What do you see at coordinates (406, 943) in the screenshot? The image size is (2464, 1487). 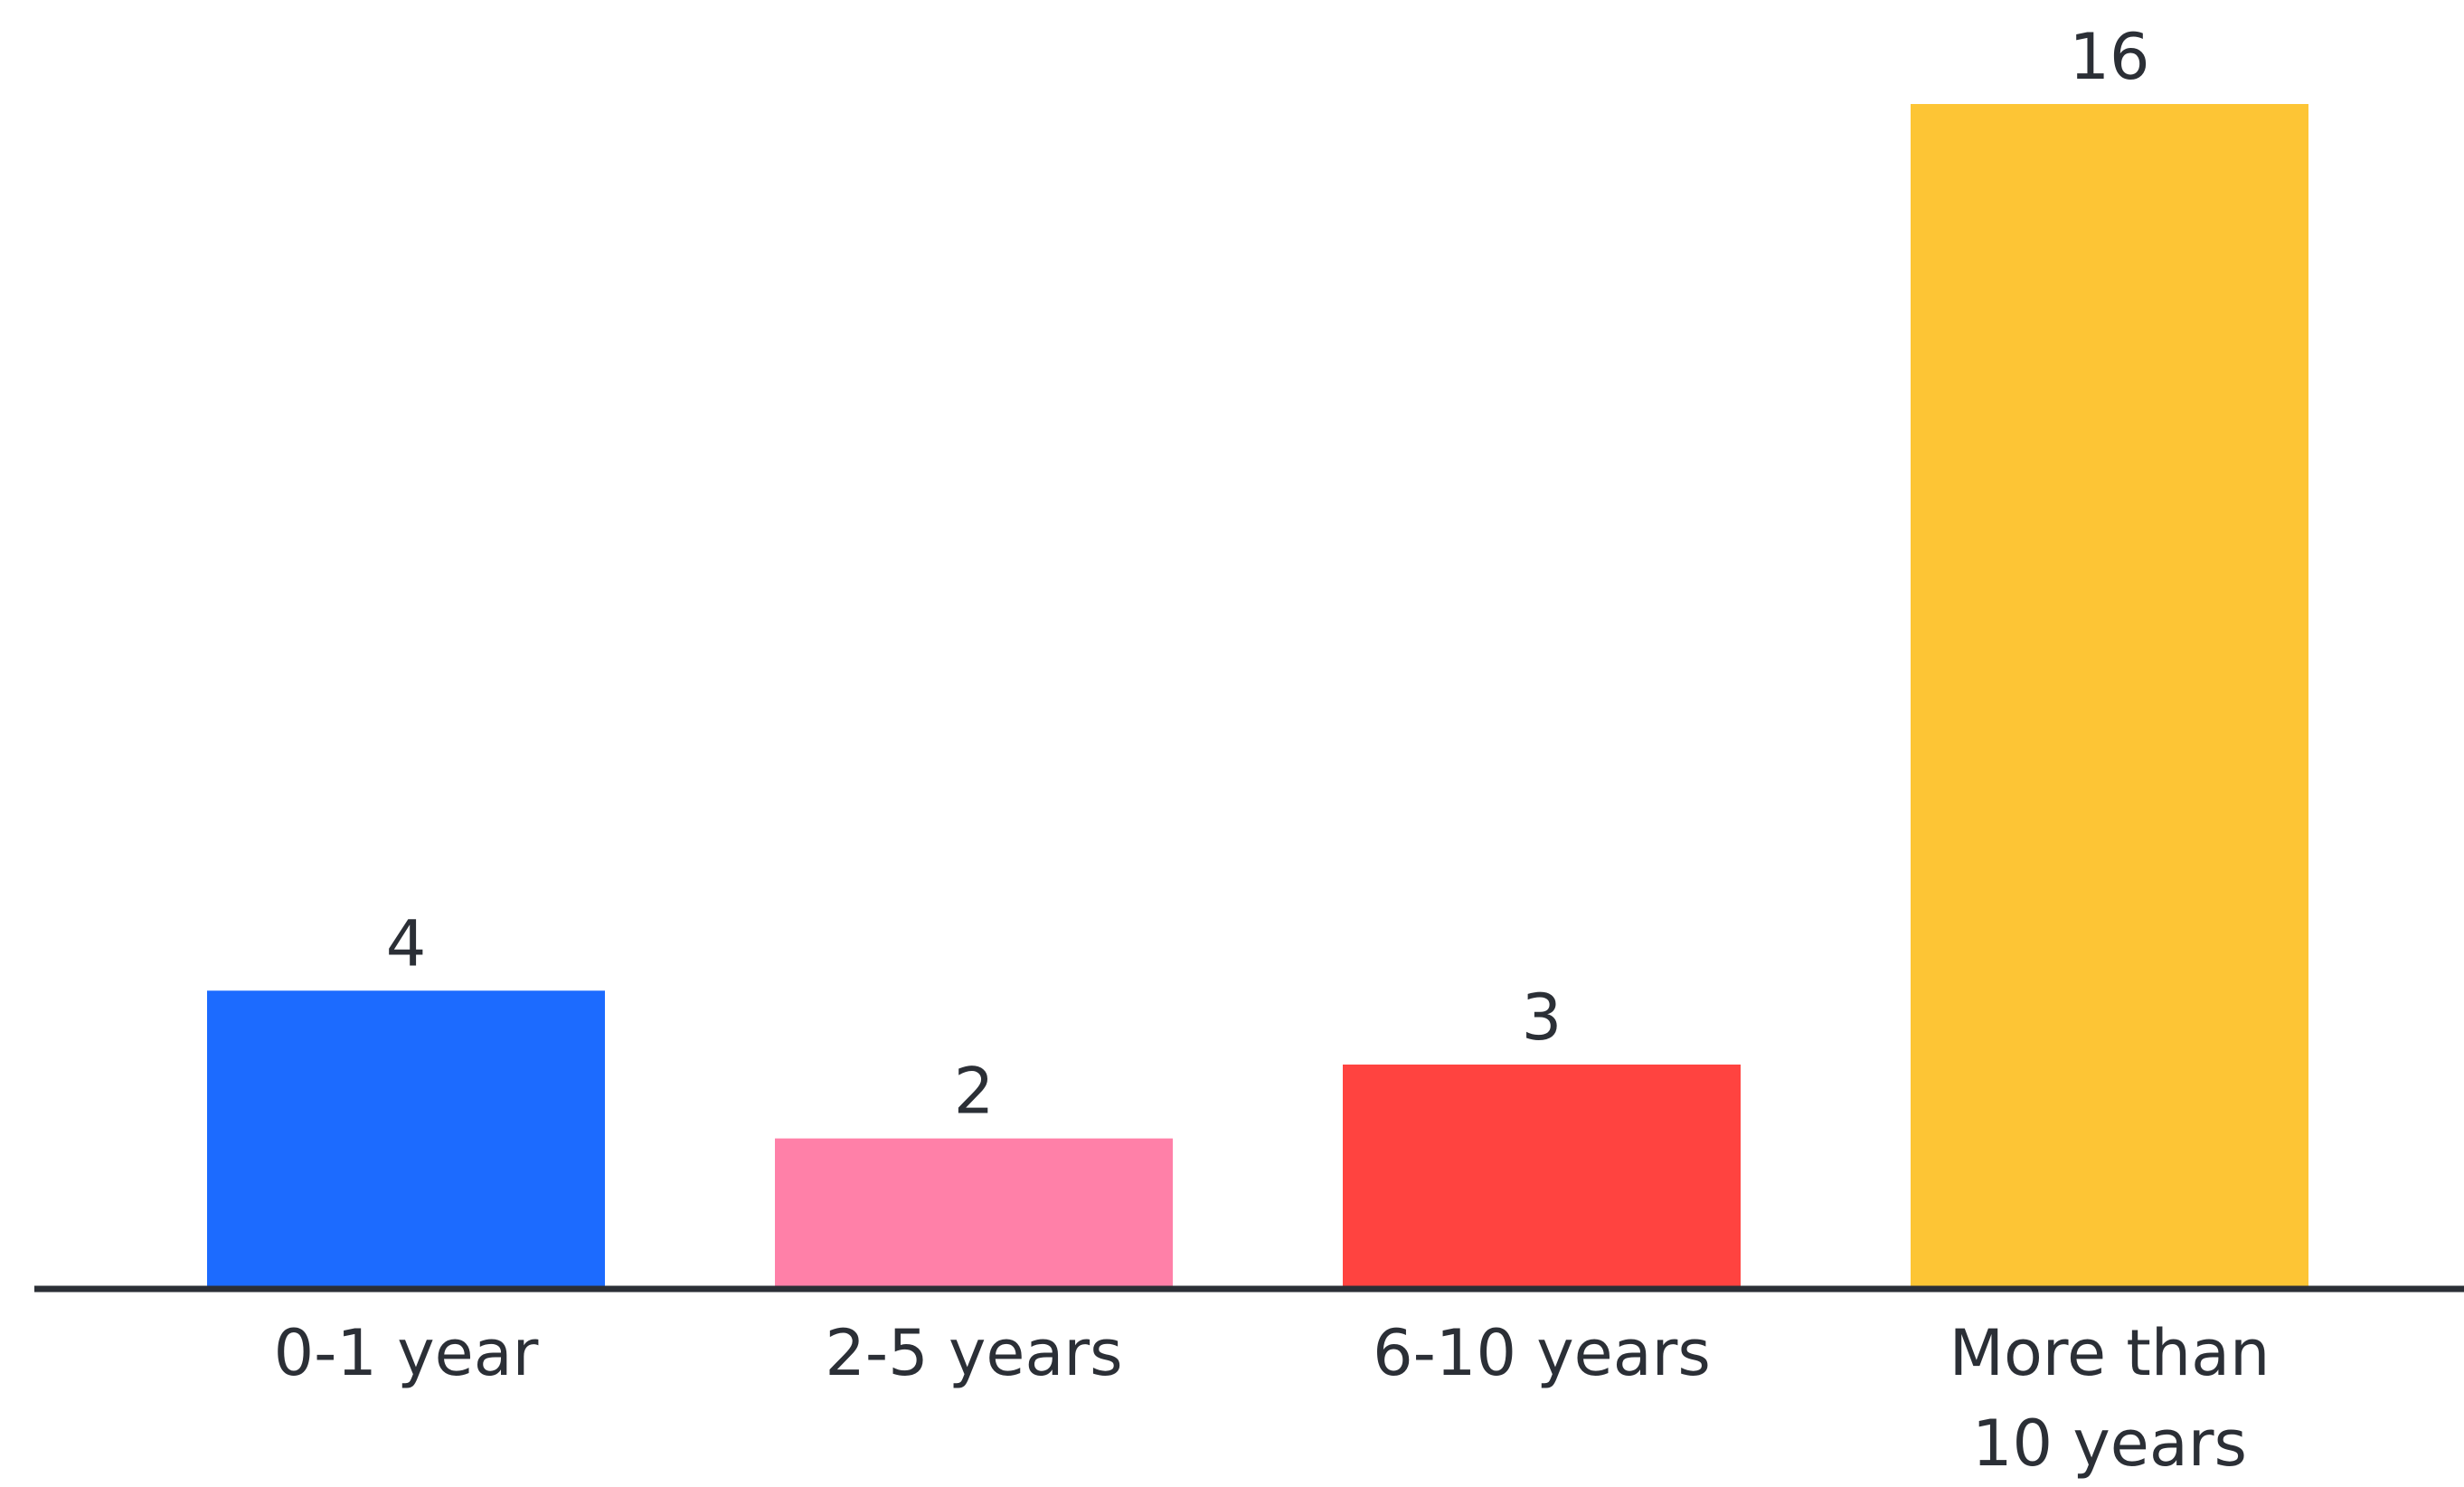 I see `bar-value-label: 4` at bounding box center [406, 943].